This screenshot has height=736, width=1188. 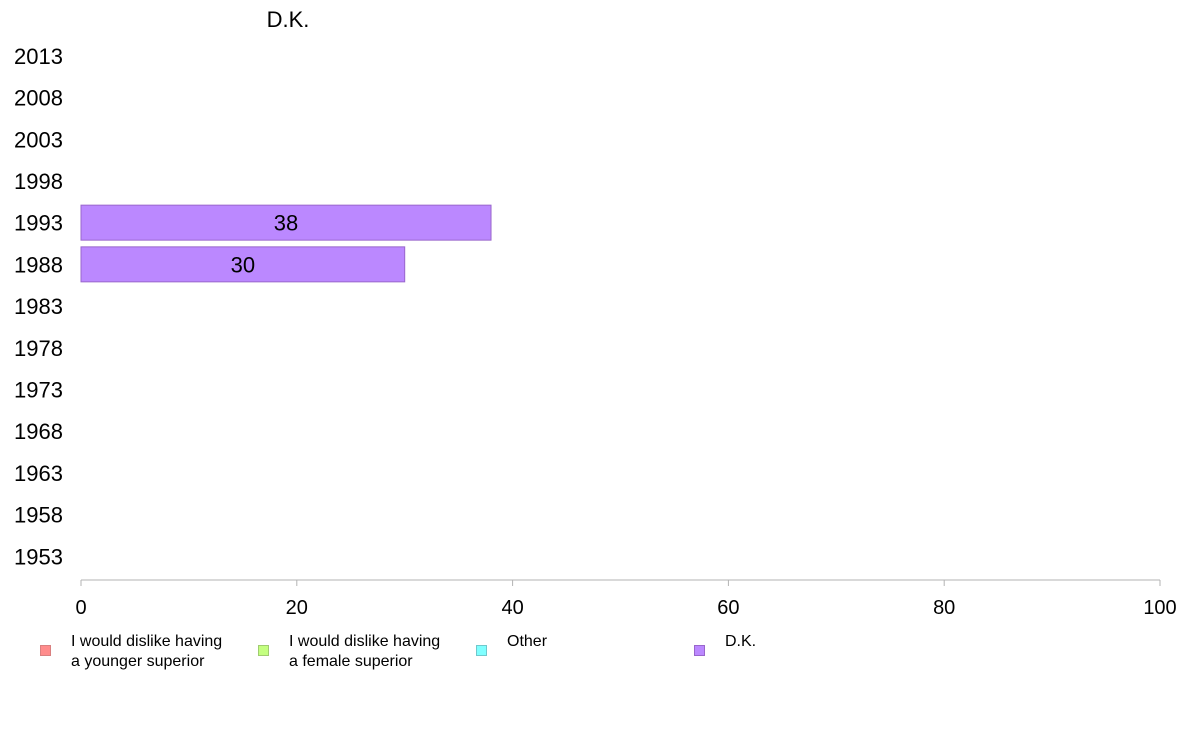 What do you see at coordinates (741, 641) in the screenshot?
I see `legend-label: D.K.` at bounding box center [741, 641].